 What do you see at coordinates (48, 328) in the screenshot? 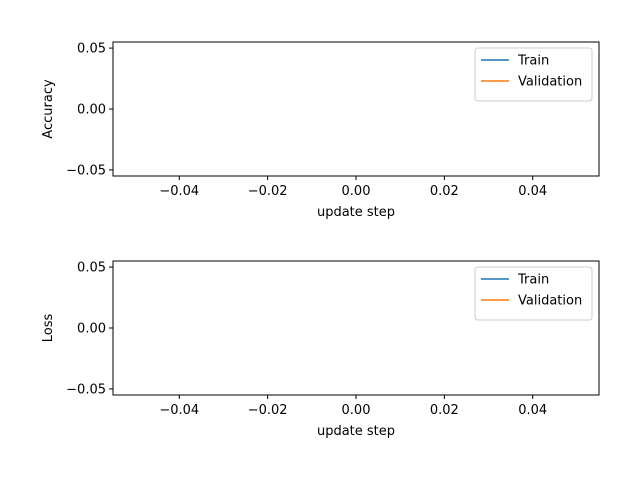
I see `y-axis-label: Loss` at bounding box center [48, 328].